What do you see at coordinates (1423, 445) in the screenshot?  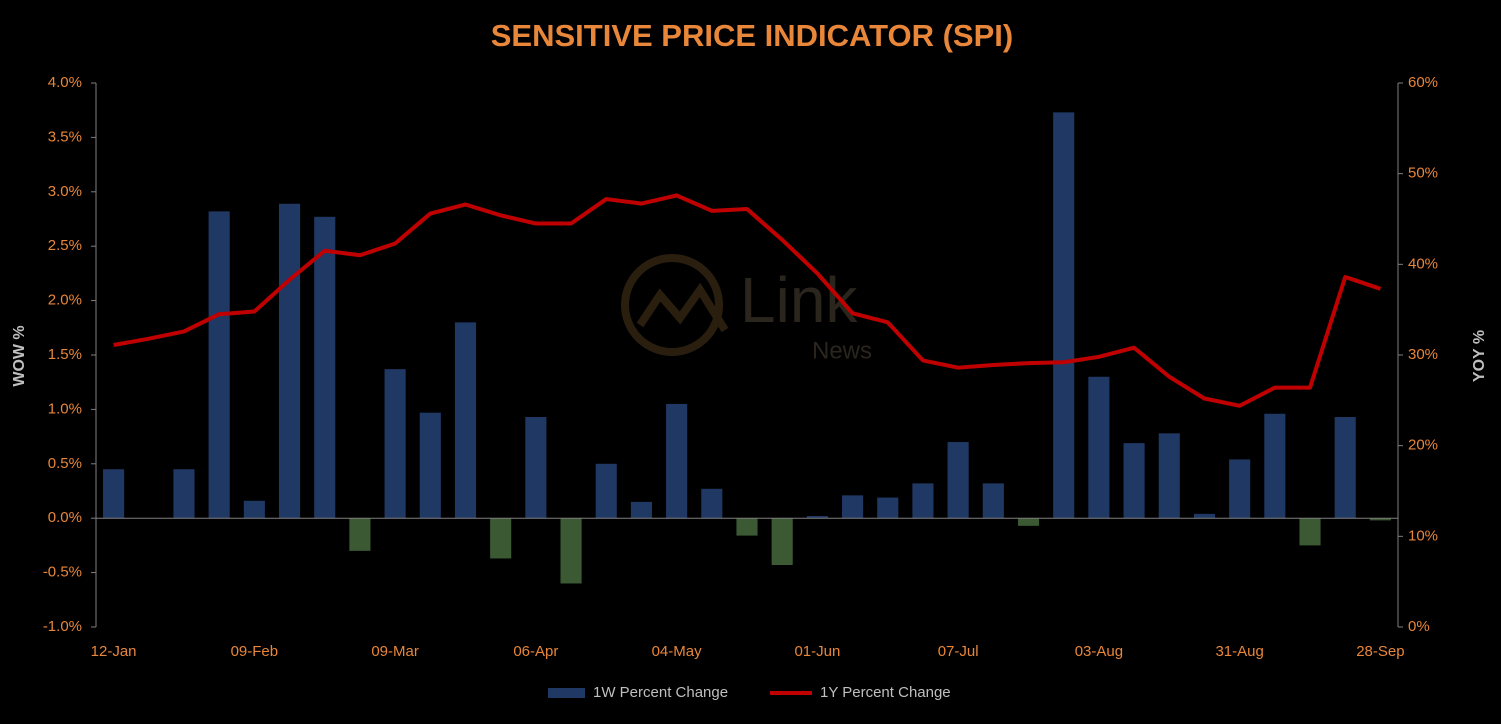 I see `y2-tick-label: 20%` at bounding box center [1423, 445].